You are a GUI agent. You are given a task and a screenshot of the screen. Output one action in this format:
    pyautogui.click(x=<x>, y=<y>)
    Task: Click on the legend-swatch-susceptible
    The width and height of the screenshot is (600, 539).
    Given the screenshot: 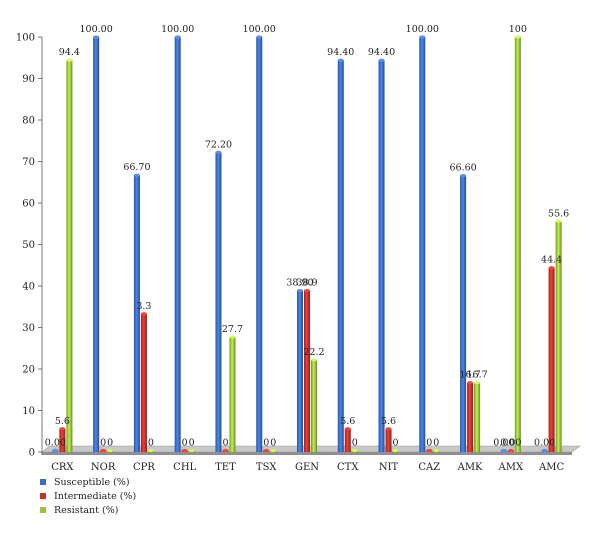 What is the action you would take?
    pyautogui.click(x=43, y=482)
    